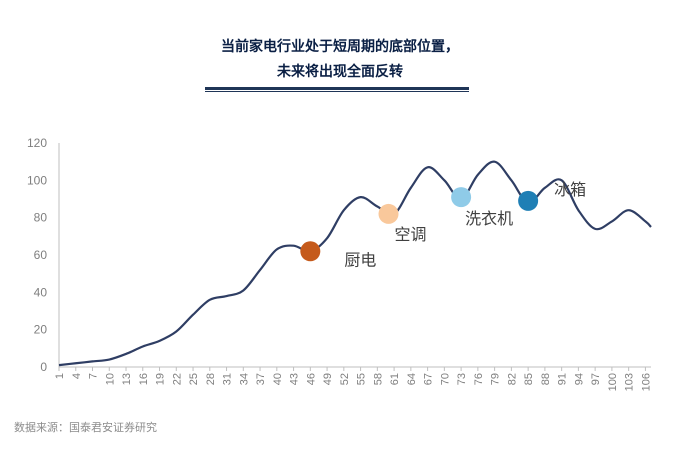  I want to click on x-tick-label: 40, so click(278, 379).